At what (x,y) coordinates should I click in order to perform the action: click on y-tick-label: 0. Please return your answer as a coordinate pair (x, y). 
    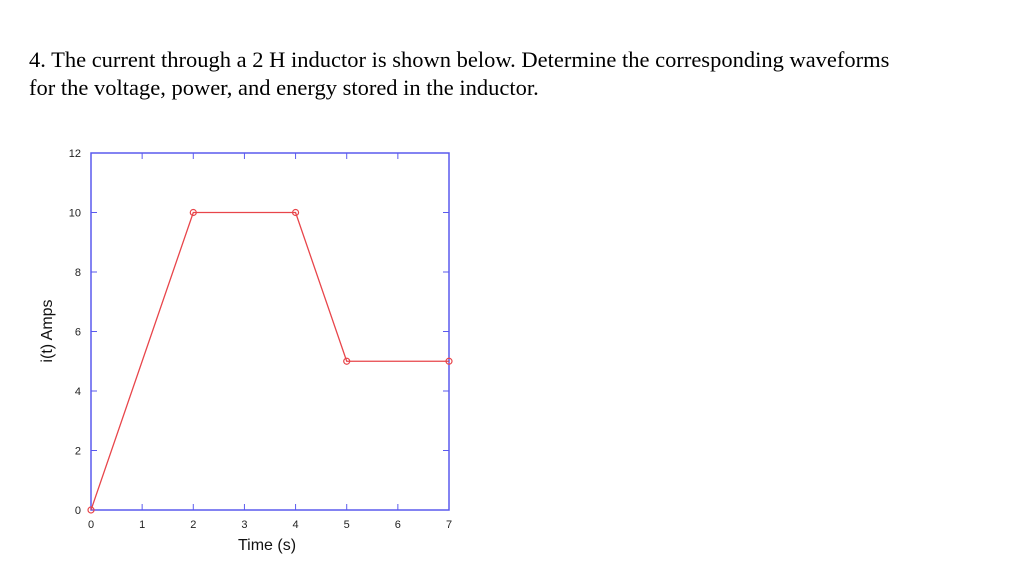
    Looking at the image, I should click on (78, 511).